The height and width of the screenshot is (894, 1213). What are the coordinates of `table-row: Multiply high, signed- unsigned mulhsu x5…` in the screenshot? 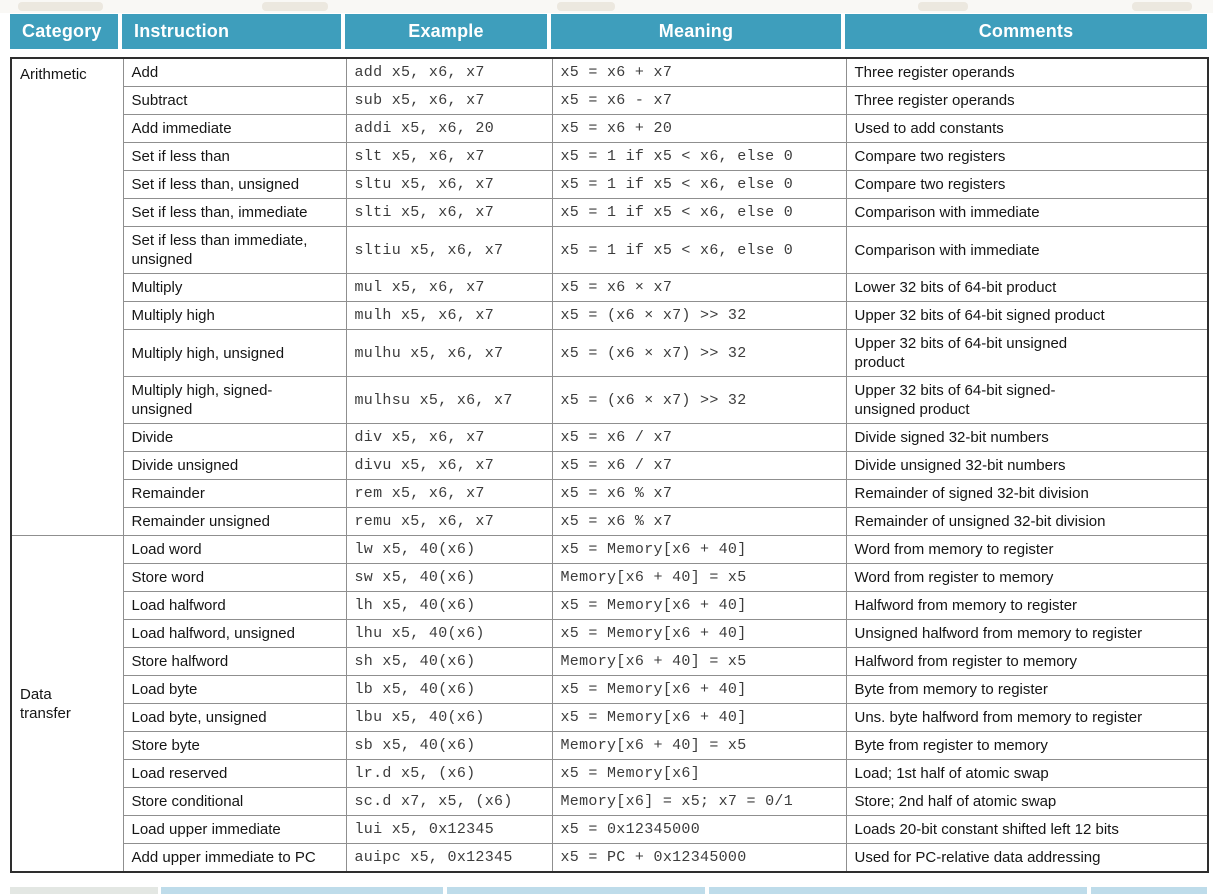 It's located at (610, 400).